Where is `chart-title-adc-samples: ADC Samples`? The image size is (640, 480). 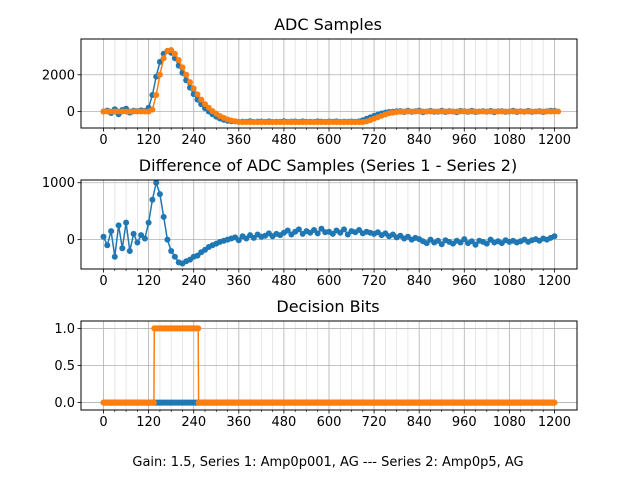 chart-title-adc-samples: ADC Samples is located at coordinates (328, 24).